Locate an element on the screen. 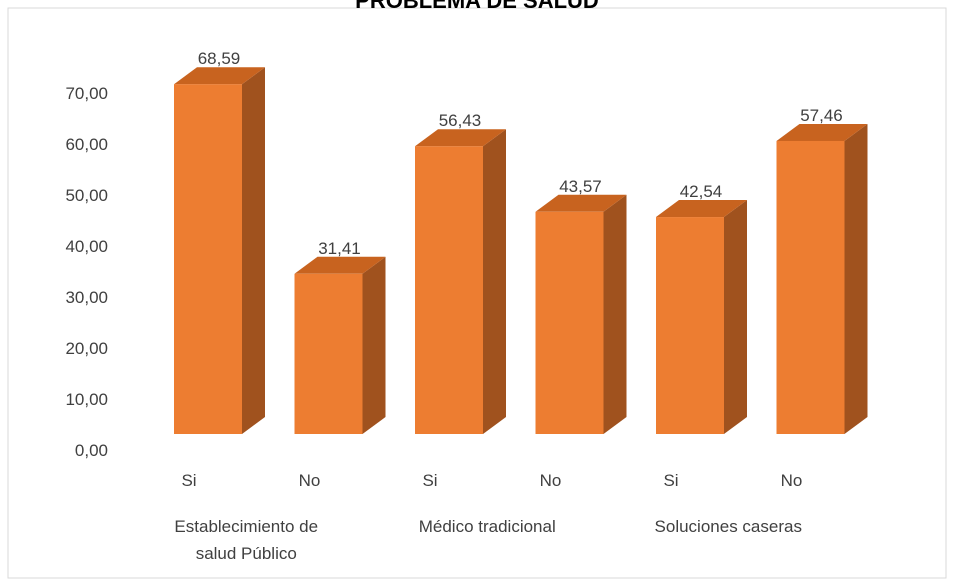 This screenshot has height=580, width=954. y-axis: 0,00 10,00 20,00 30,00 40,00 50,00 60,00 70,00 is located at coordinates (86, 272).